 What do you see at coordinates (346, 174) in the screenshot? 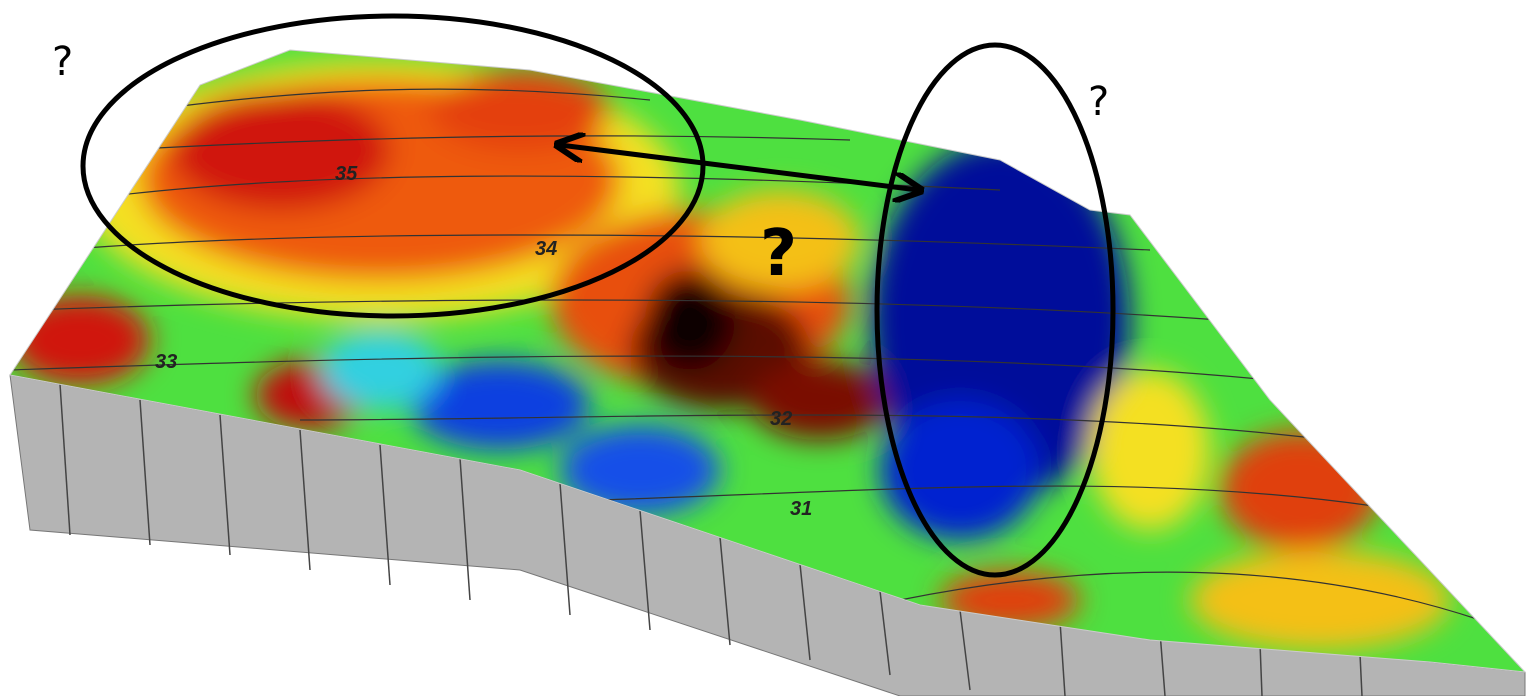
I see `contour-label: 35` at bounding box center [346, 174].